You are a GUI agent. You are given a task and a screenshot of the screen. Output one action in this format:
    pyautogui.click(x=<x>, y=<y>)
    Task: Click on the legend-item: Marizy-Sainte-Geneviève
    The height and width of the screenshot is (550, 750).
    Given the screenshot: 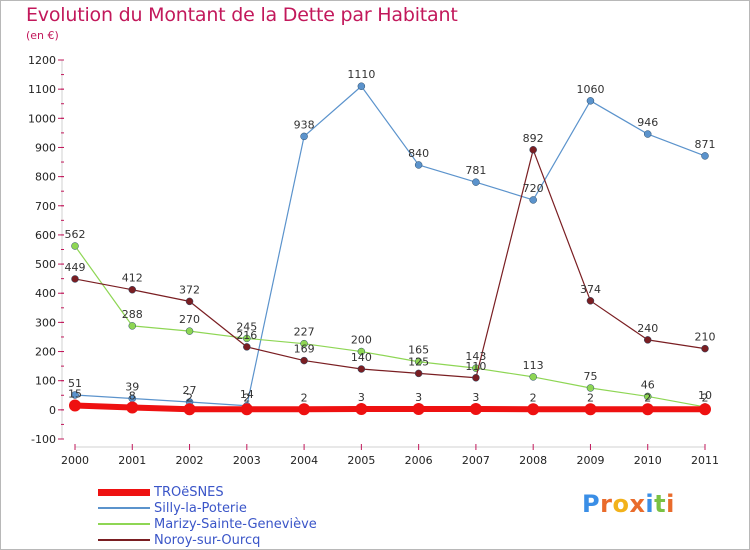 What is the action you would take?
    pyautogui.click(x=207, y=524)
    